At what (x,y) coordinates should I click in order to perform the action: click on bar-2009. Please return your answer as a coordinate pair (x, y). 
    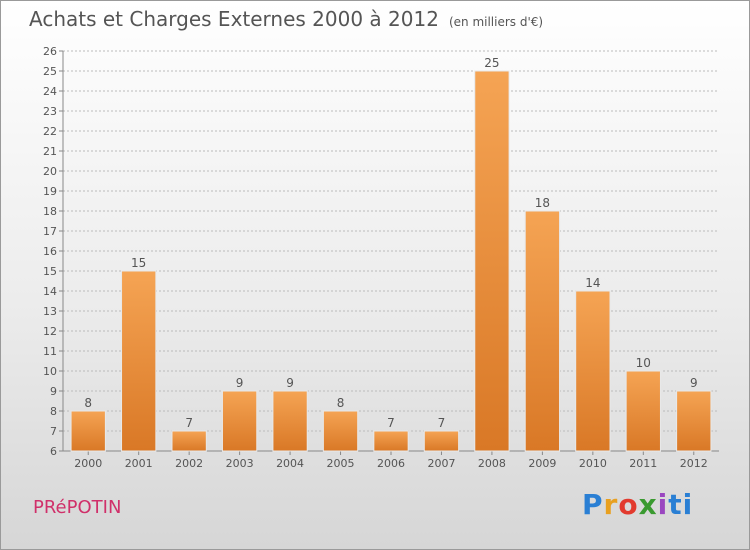
    Looking at the image, I should click on (542, 331).